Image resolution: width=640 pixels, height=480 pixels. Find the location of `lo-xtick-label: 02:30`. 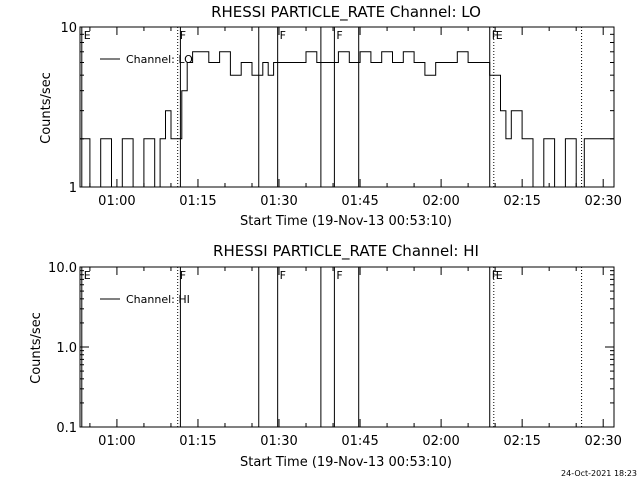

lo-xtick-label: 02:30 is located at coordinates (602, 201).